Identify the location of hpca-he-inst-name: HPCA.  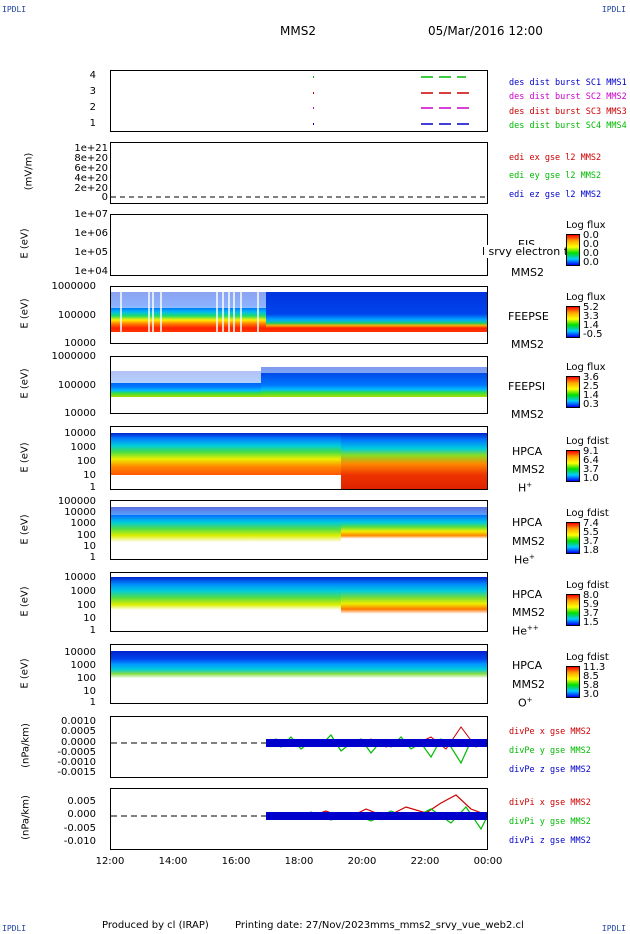
(527, 522).